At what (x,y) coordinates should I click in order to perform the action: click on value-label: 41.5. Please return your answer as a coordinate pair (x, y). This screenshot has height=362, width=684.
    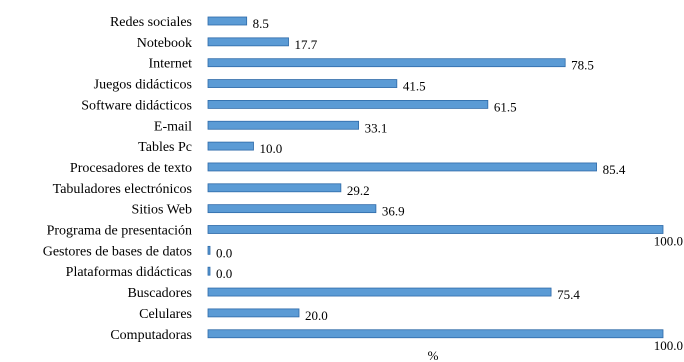
    Looking at the image, I should click on (414, 86).